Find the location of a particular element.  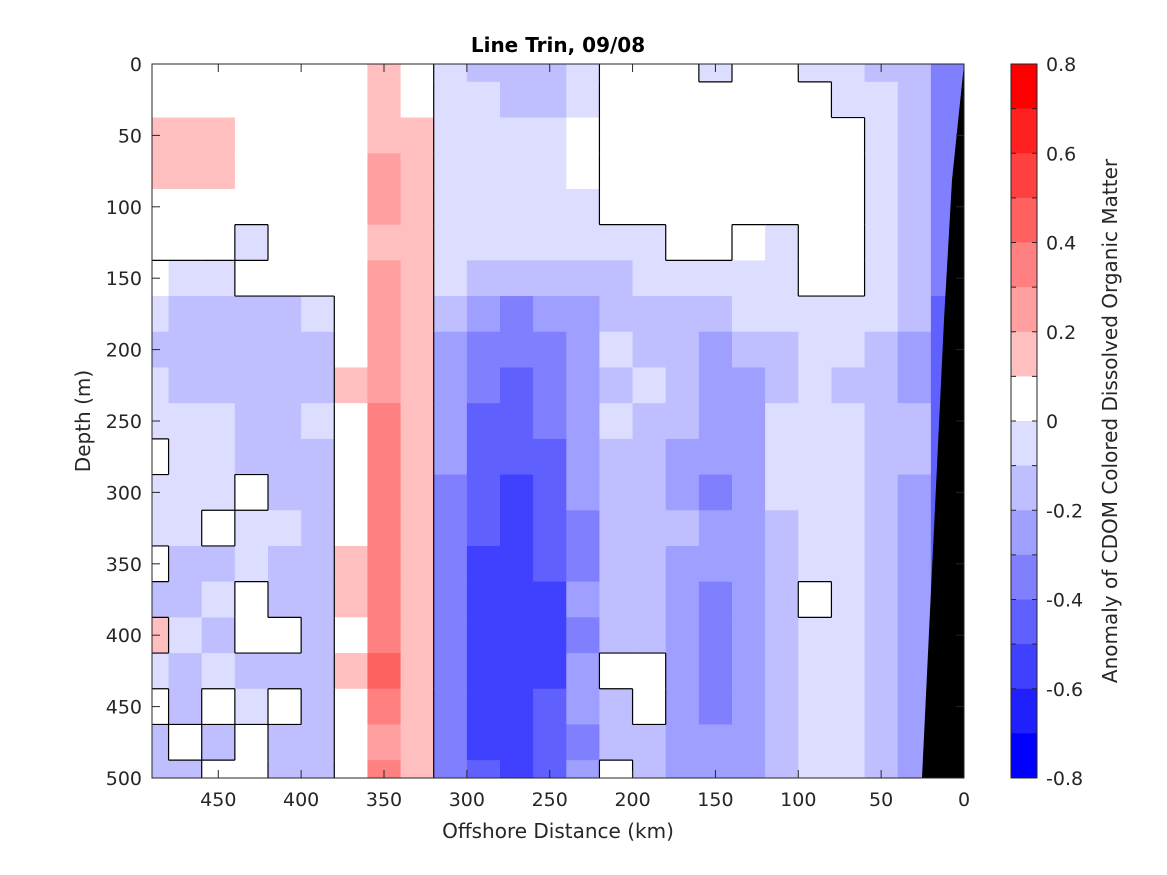

colorbar-tick-label: -0.6 is located at coordinates (1064, 690).